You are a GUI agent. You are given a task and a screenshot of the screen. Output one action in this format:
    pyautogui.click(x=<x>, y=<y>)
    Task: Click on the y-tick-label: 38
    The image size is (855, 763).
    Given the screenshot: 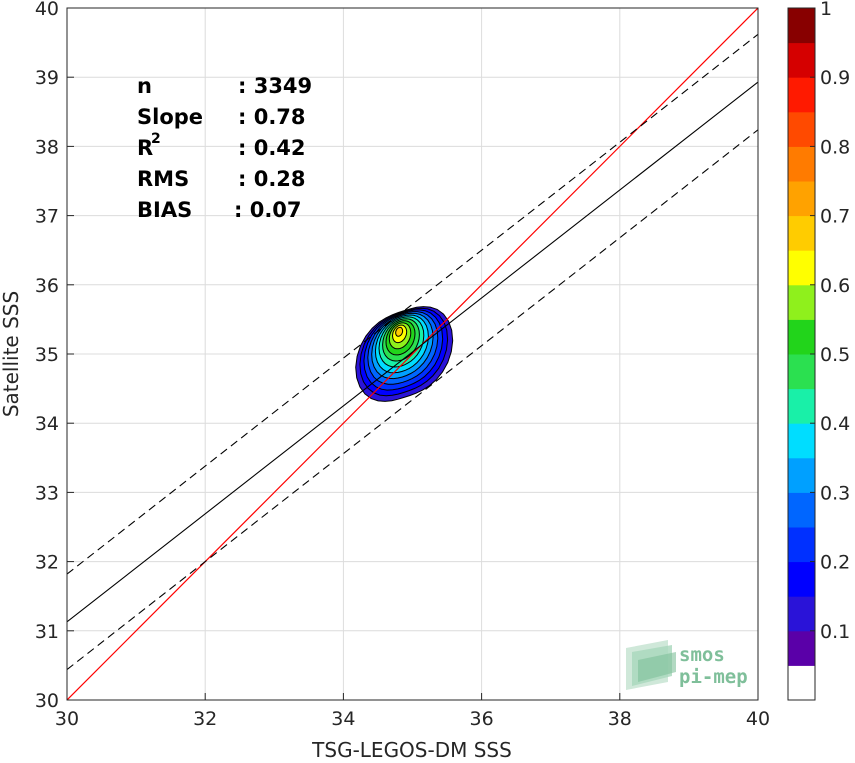 What is the action you would take?
    pyautogui.click(x=47, y=147)
    